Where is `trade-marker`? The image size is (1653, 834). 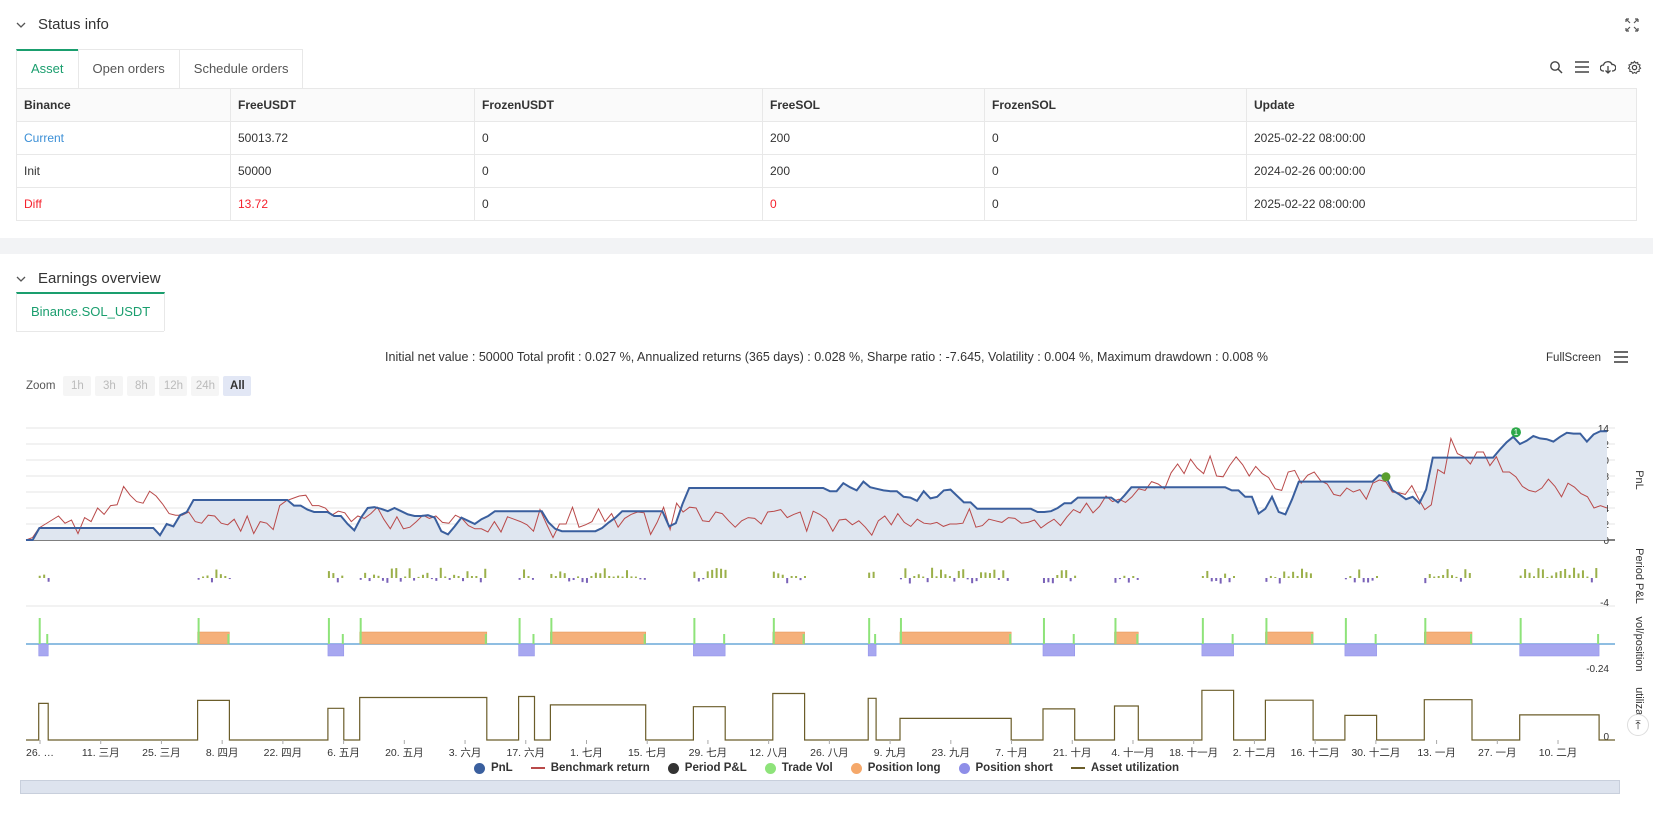 trade-marker is located at coordinates (1386, 477).